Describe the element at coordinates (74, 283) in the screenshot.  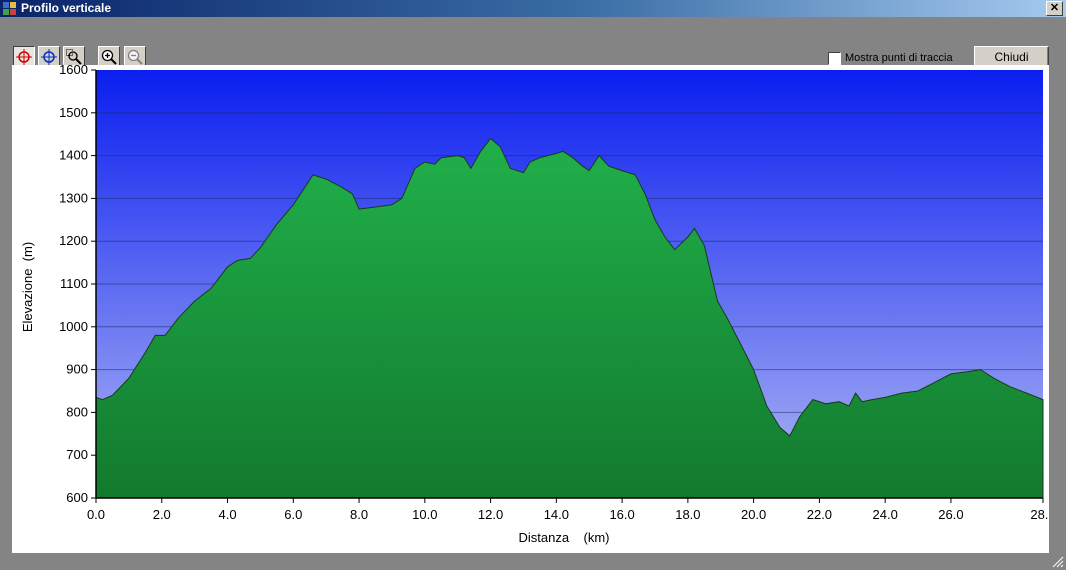
I see `y-tick-label: 1100` at that location.